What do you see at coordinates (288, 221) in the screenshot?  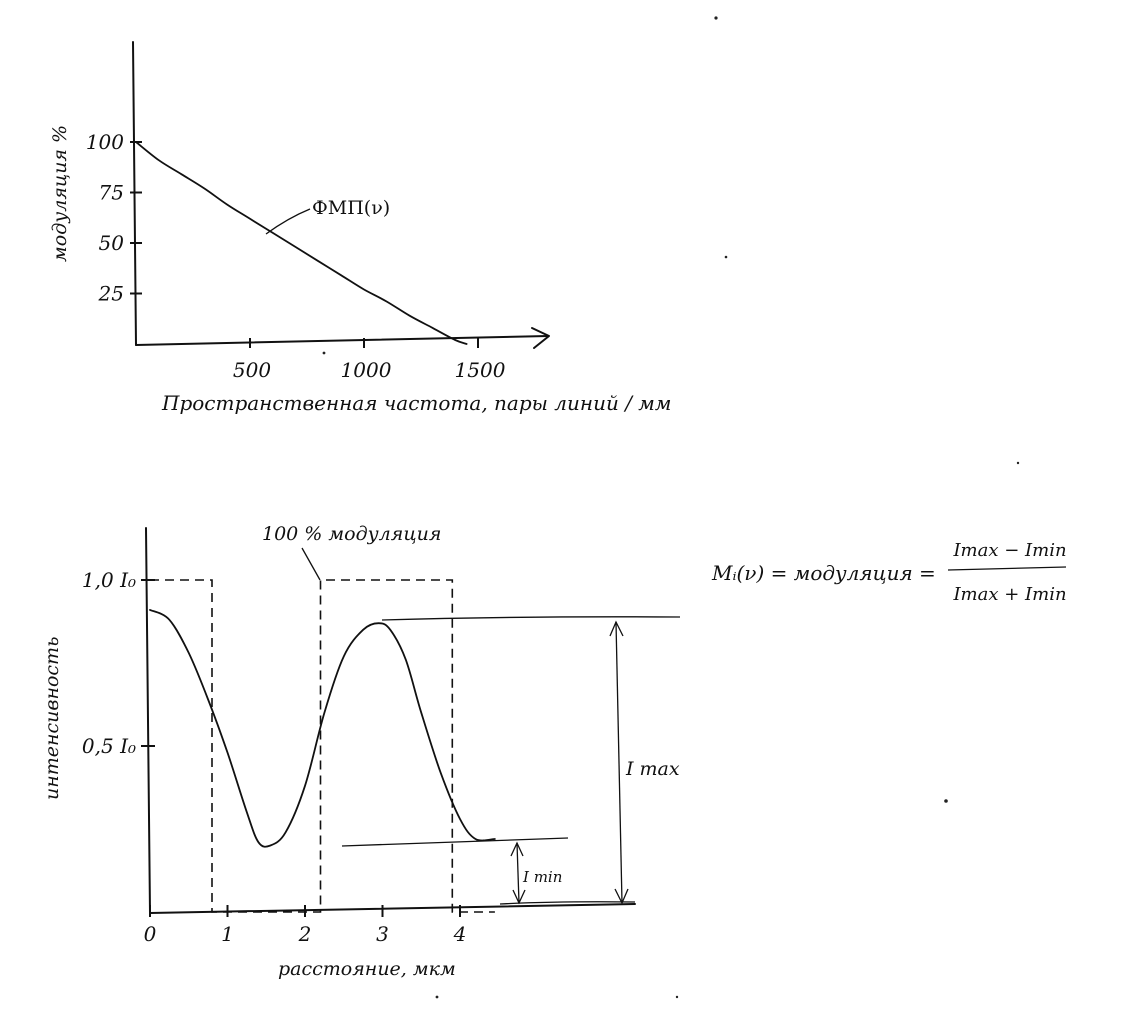 I see `mtf-series-leader` at bounding box center [288, 221].